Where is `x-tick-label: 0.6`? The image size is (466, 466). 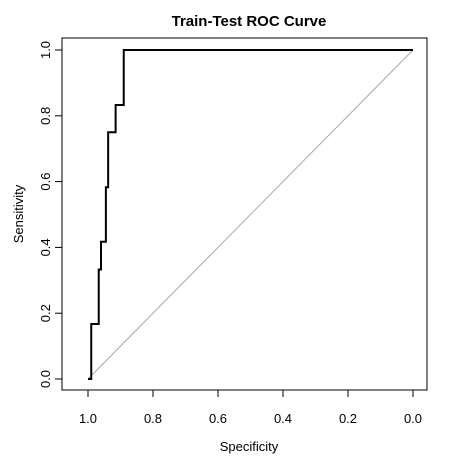 x-tick-label: 0.6 is located at coordinates (218, 418).